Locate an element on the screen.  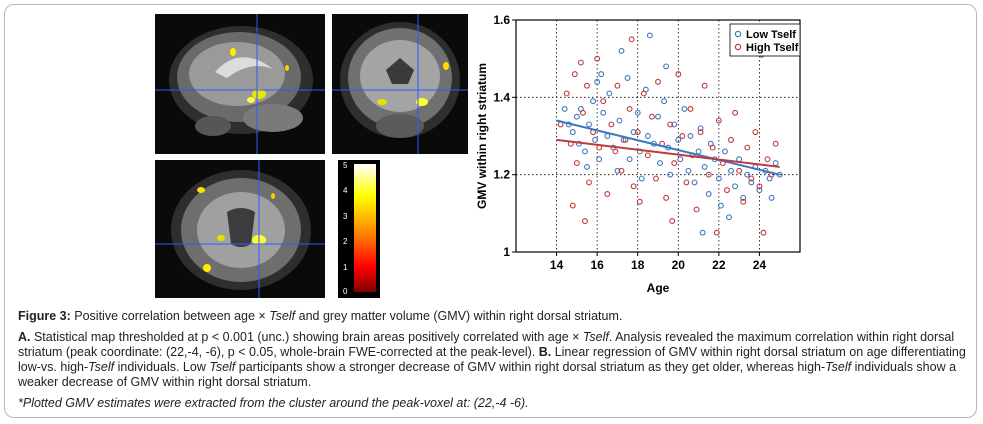
colorbar-tick: 1 is located at coordinates (345, 267).